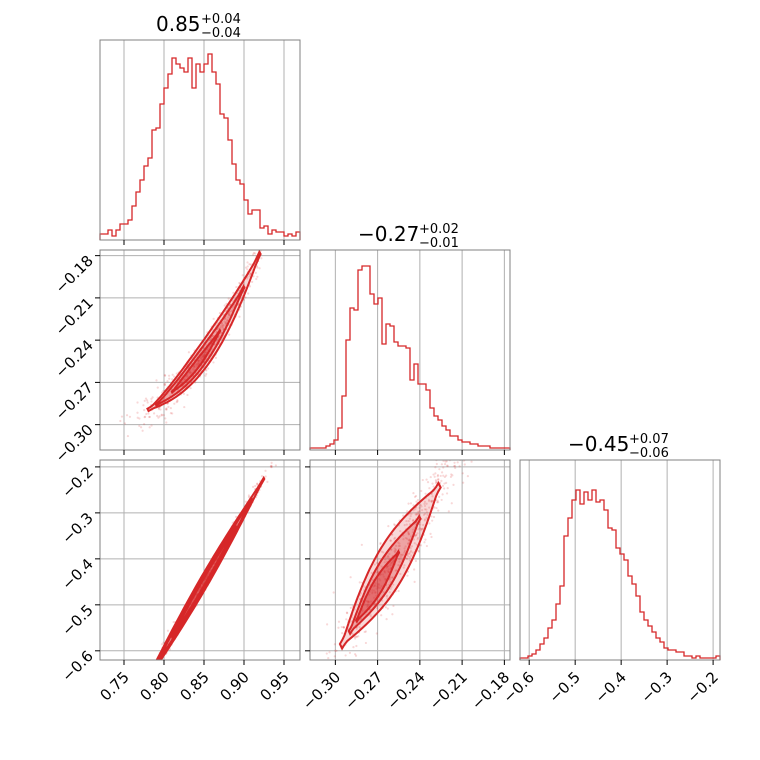 The width and height of the screenshot is (760, 760). Describe the element at coordinates (405, 690) in the screenshot. I see `x-tick-label: −0.24` at that location.